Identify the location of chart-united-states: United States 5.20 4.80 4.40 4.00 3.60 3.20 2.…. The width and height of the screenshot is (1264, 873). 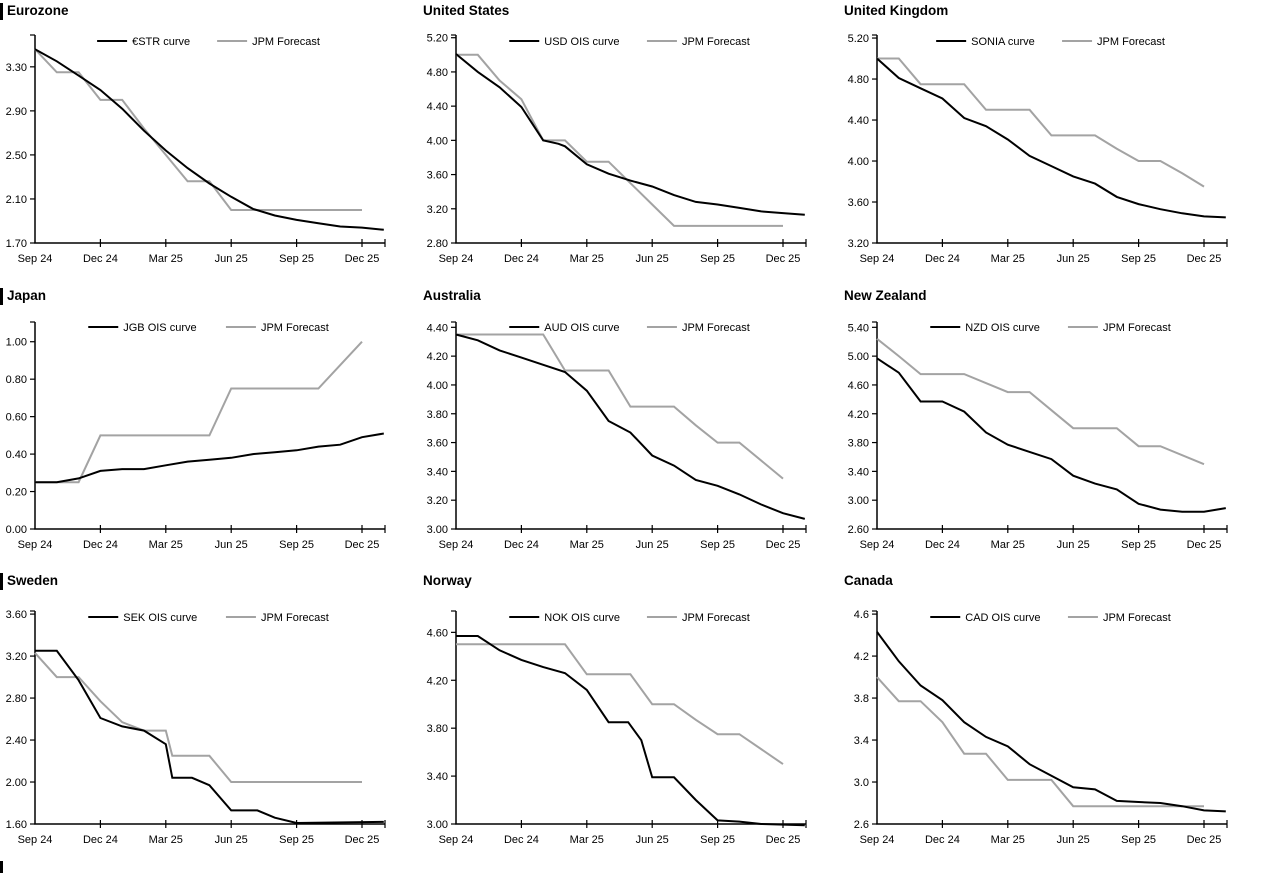
(631, 142).